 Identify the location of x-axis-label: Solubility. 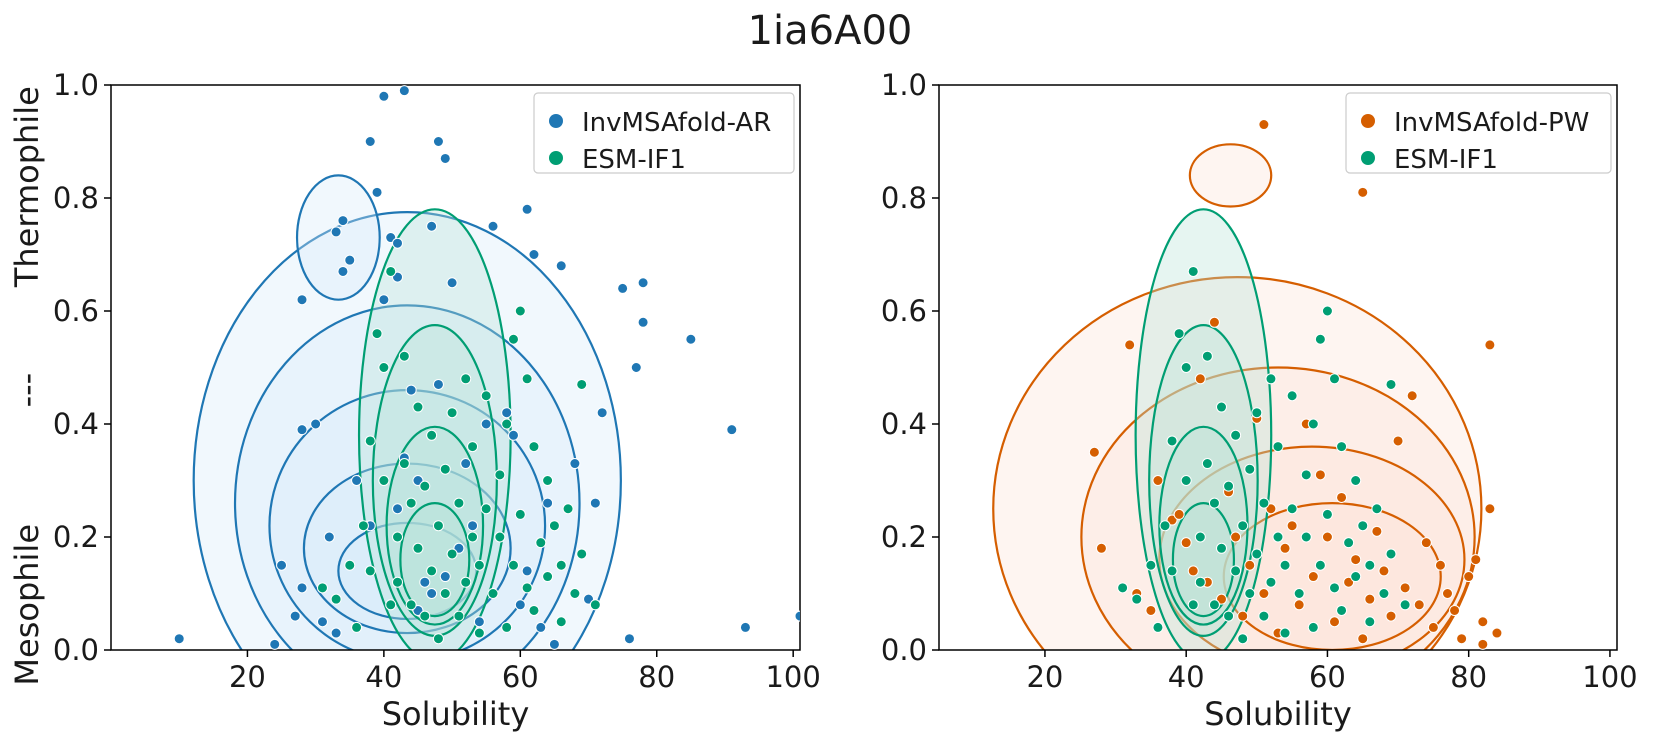
(456, 714).